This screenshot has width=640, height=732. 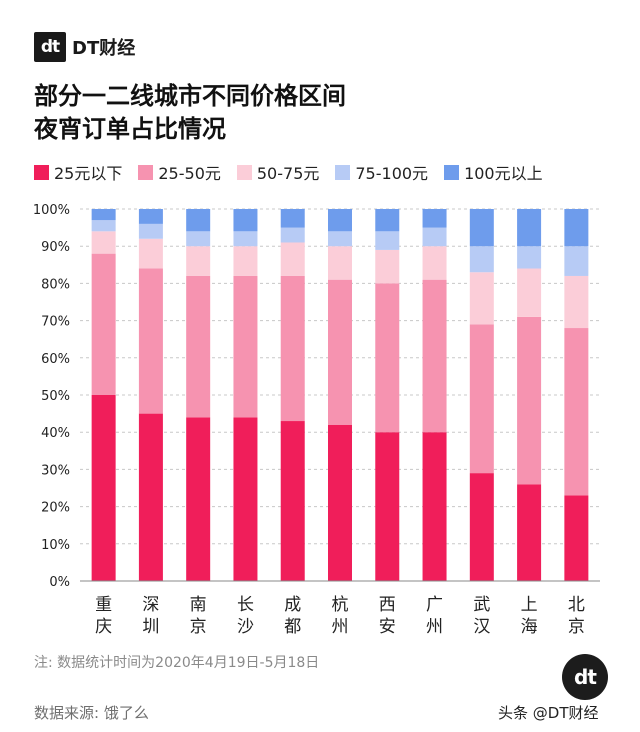 What do you see at coordinates (576, 605) in the screenshot?
I see `x-tick-label: 北` at bounding box center [576, 605].